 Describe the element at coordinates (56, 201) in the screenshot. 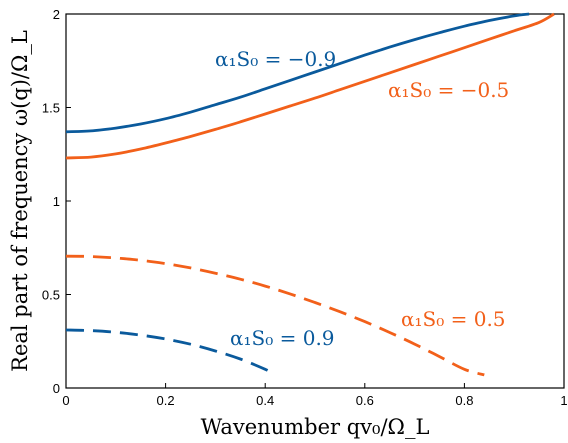

I see `y-tick-label: 1` at that location.